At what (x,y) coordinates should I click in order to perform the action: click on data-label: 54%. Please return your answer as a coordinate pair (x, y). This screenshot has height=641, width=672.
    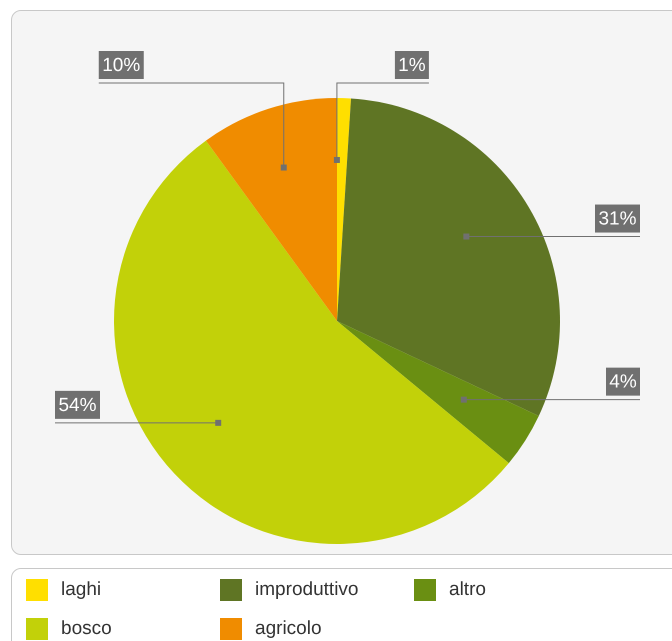
    Looking at the image, I should click on (77, 405).